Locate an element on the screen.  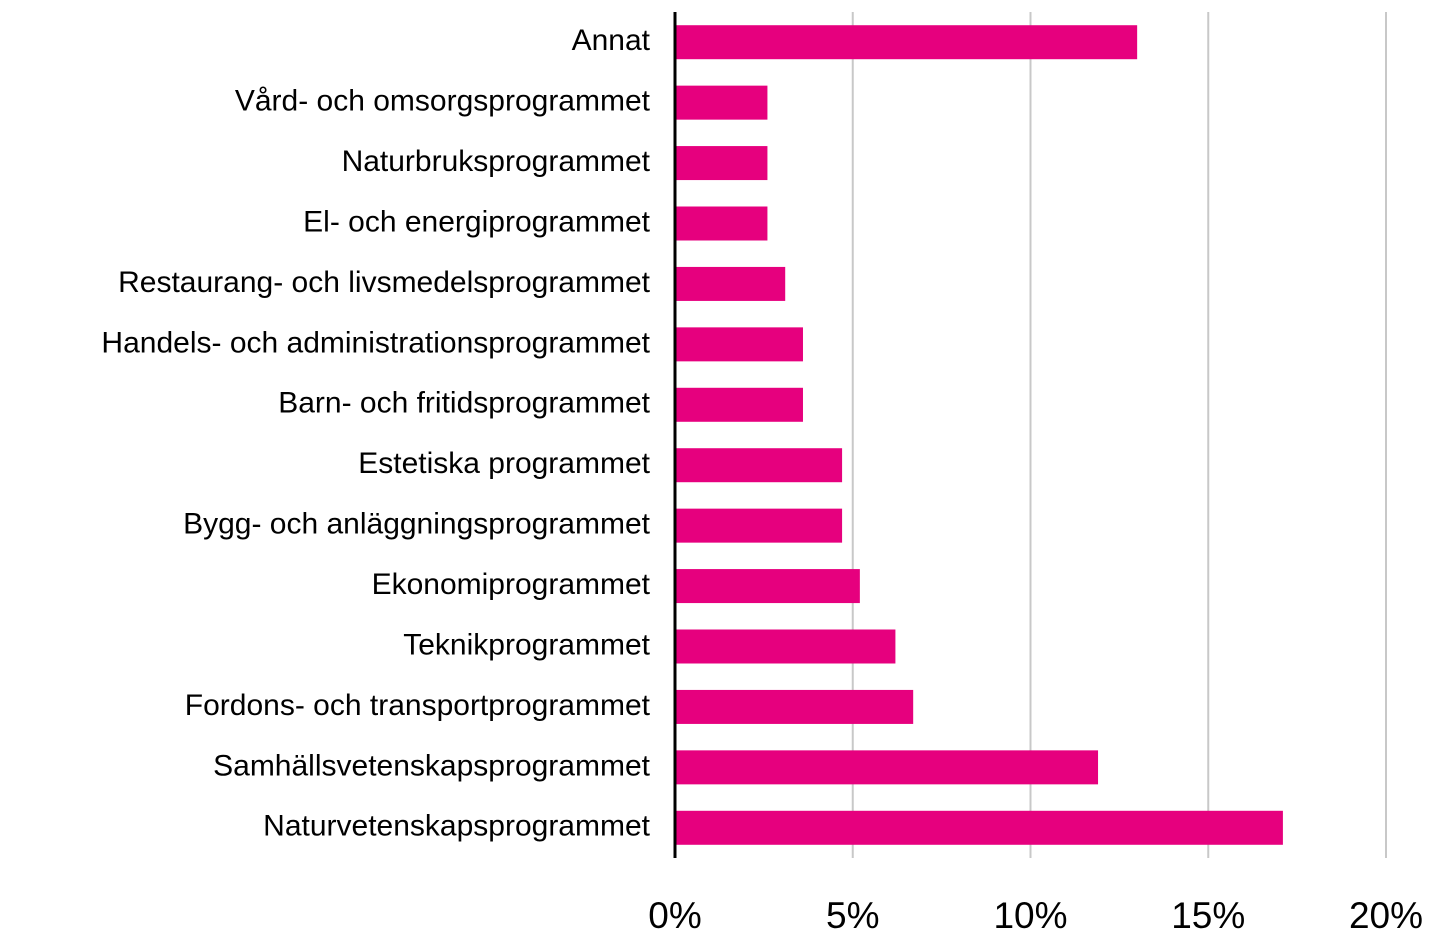
y-tick-label: Vård- och omsorgsprogrammet is located at coordinates (443, 101).